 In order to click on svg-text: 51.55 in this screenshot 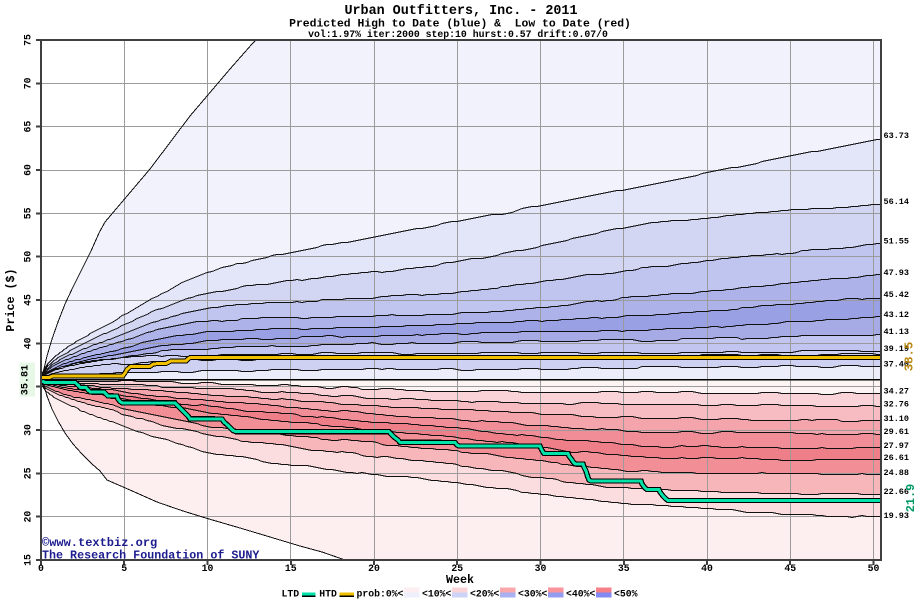, I will do `click(897, 242)`.